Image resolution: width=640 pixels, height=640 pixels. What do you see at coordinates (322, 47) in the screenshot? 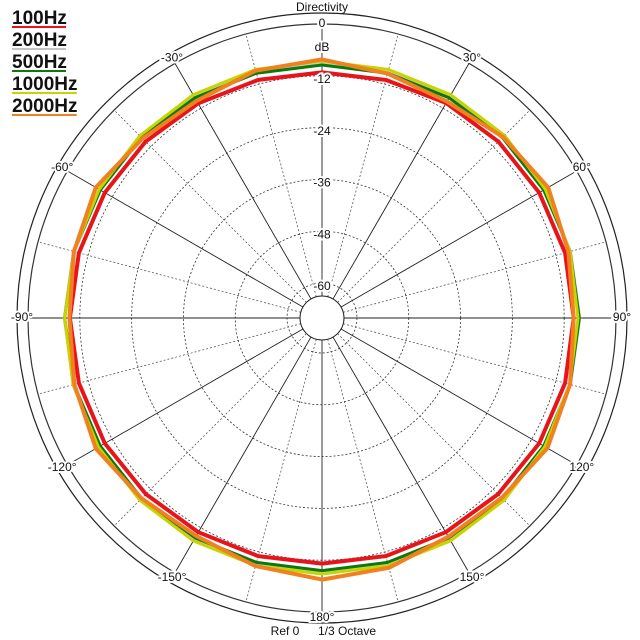
I see `r-axis-label: dB` at bounding box center [322, 47].